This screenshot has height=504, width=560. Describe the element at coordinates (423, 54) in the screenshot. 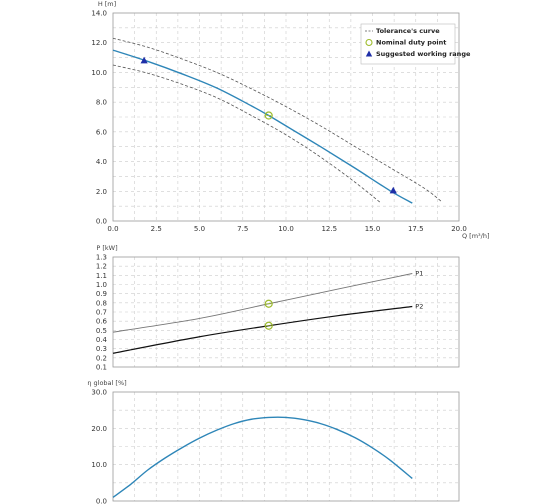

I see `legend-label-working-range: Suggested working range` at that location.